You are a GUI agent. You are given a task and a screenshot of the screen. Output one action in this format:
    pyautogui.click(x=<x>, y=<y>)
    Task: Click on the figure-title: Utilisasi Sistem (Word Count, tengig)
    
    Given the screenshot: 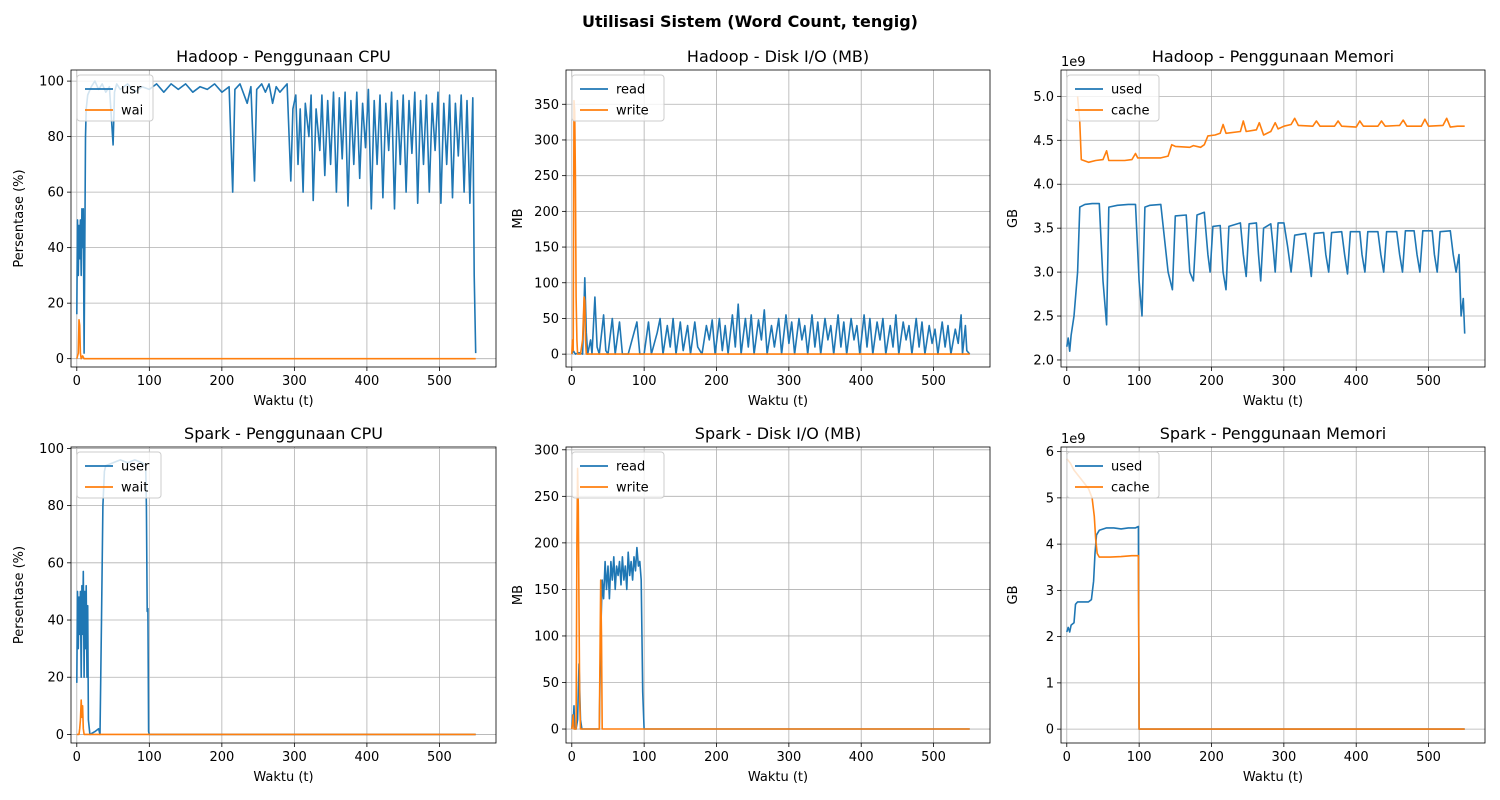 What is the action you would take?
    pyautogui.click(x=750, y=21)
    